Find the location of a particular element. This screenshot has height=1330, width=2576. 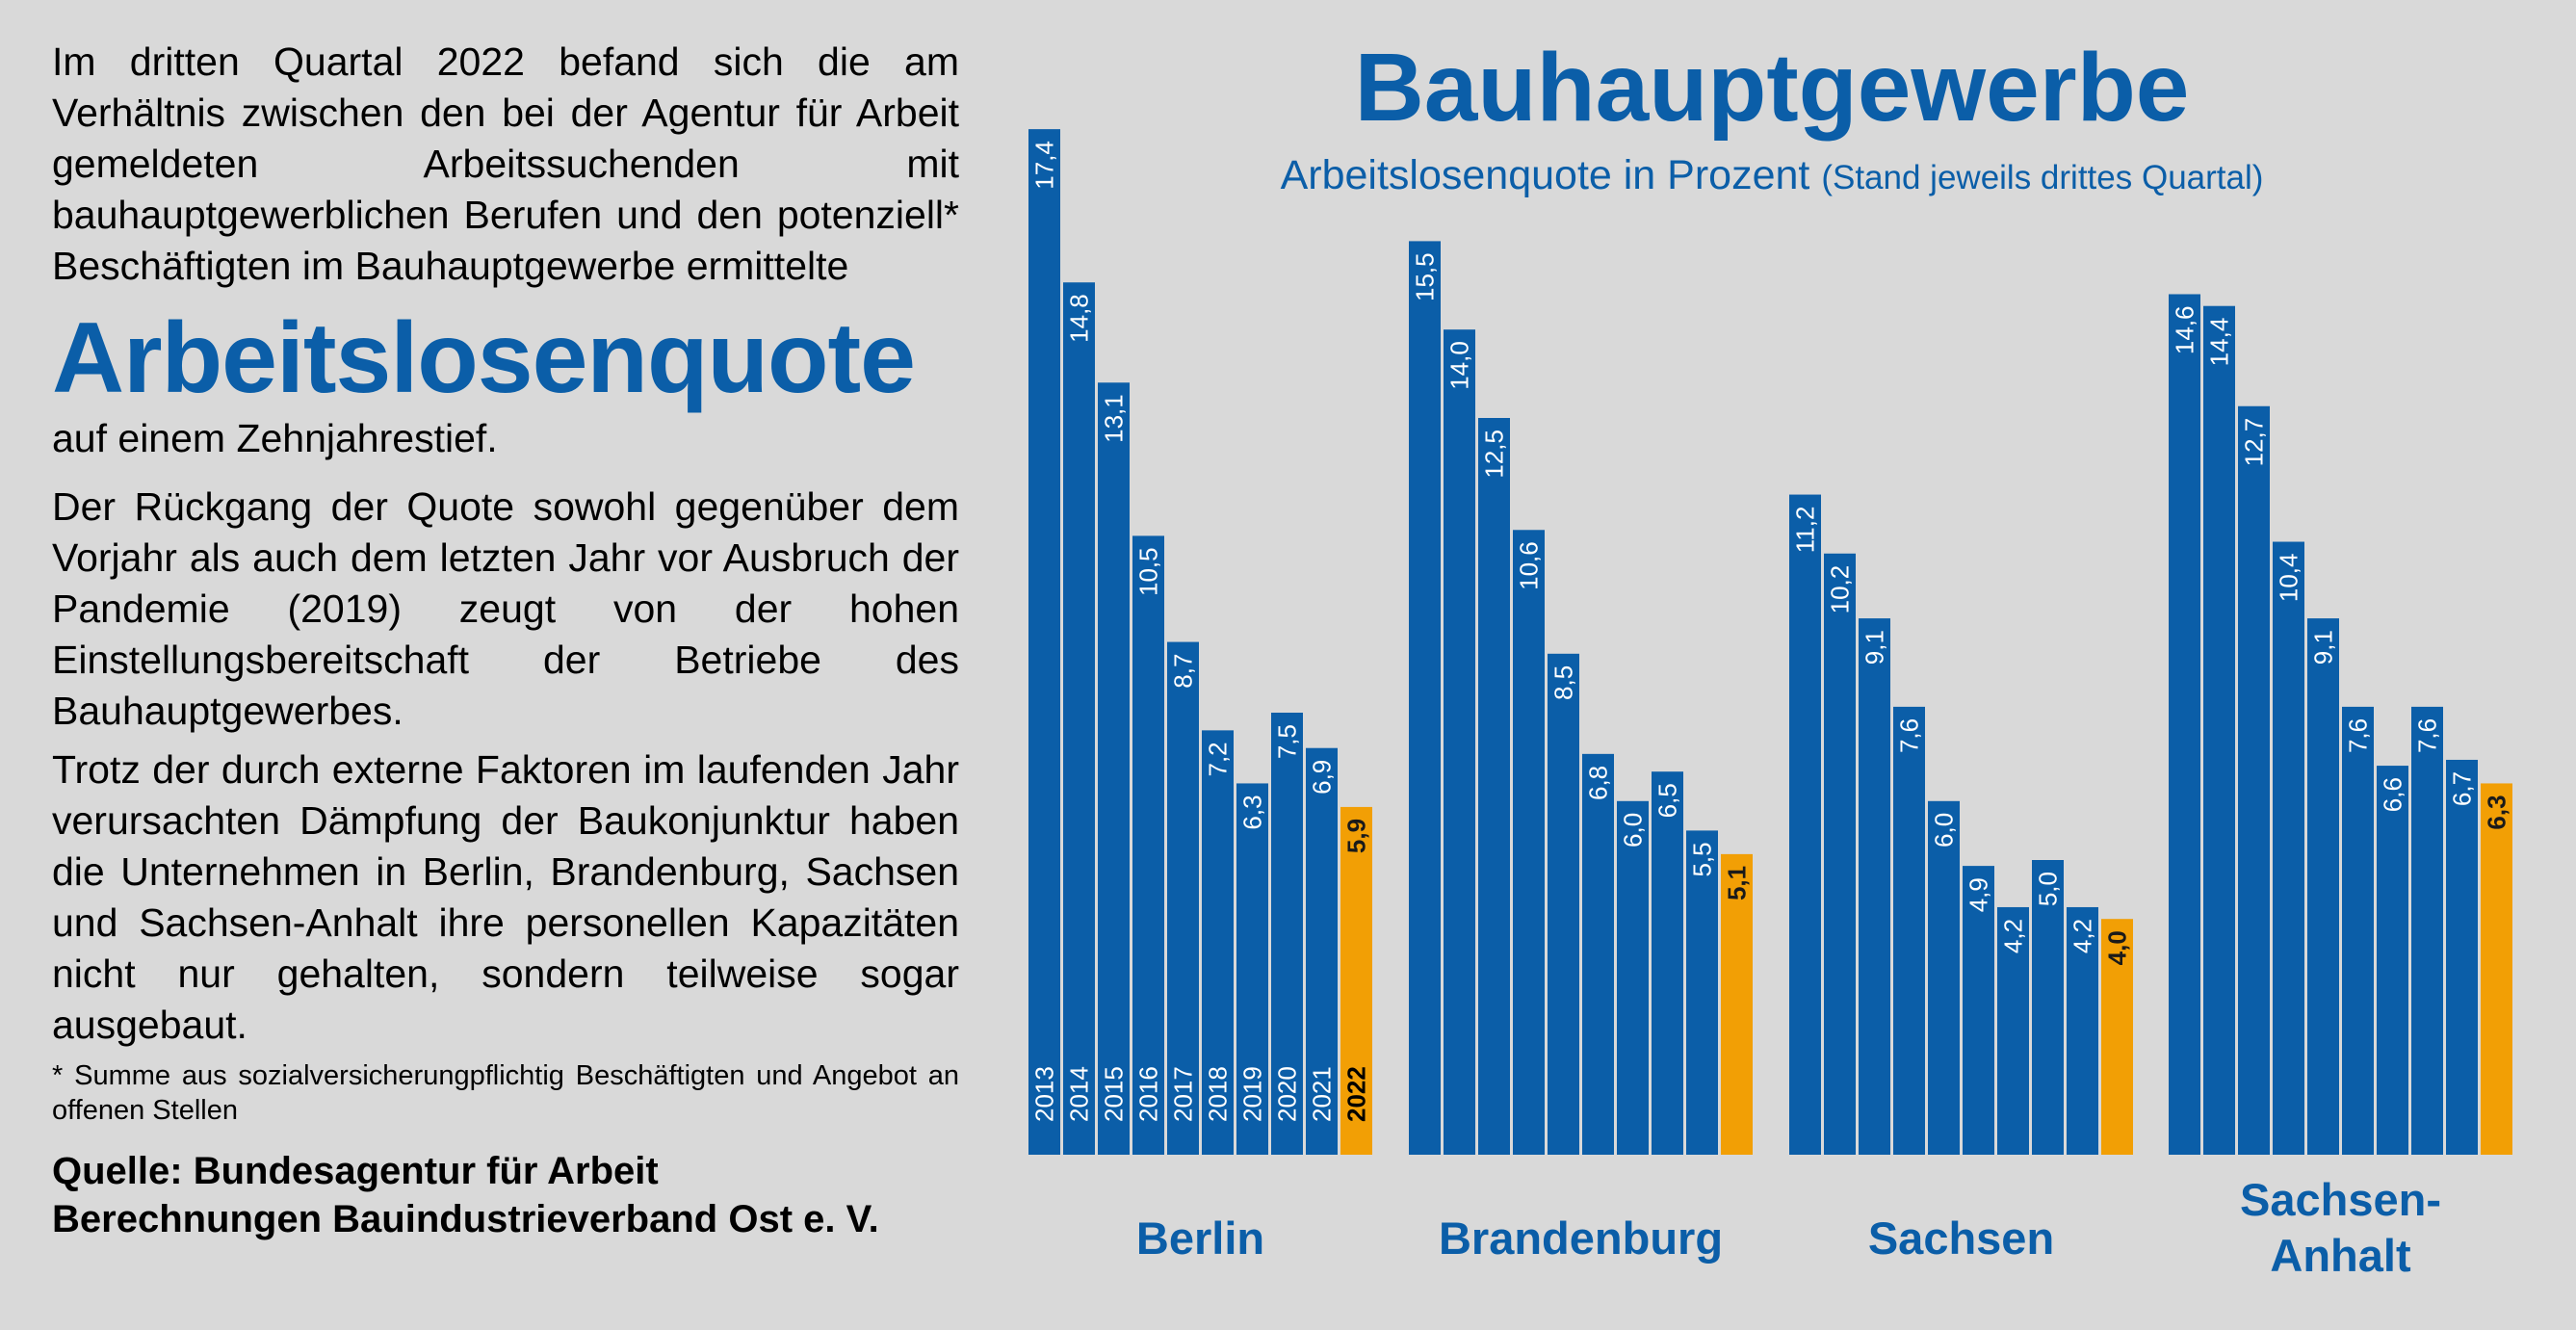

bar-brandenburg-2013 is located at coordinates (1425, 698).